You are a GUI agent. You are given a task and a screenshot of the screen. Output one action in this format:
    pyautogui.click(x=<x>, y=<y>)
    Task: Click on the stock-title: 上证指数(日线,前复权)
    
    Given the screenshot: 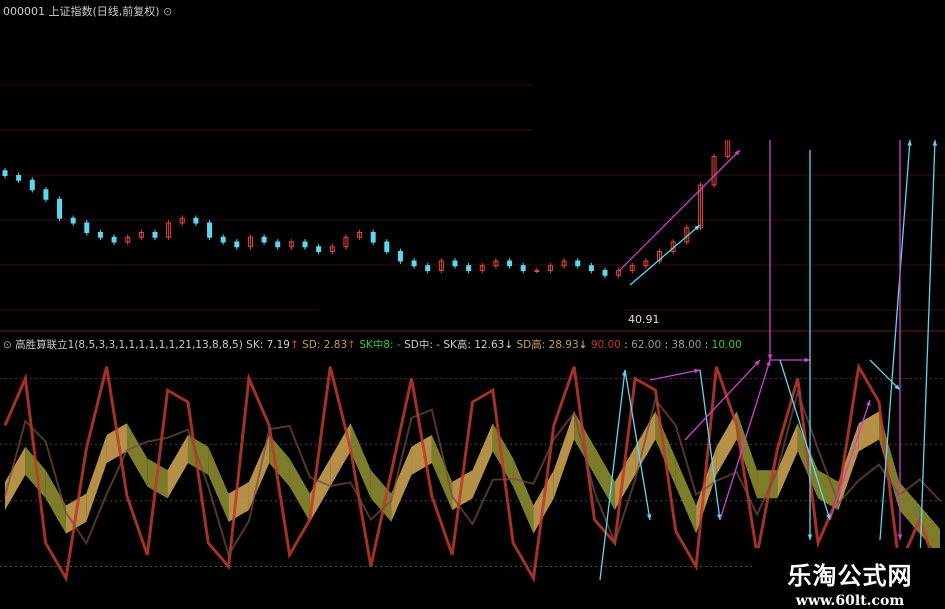 What is the action you would take?
    pyautogui.click(x=104, y=11)
    